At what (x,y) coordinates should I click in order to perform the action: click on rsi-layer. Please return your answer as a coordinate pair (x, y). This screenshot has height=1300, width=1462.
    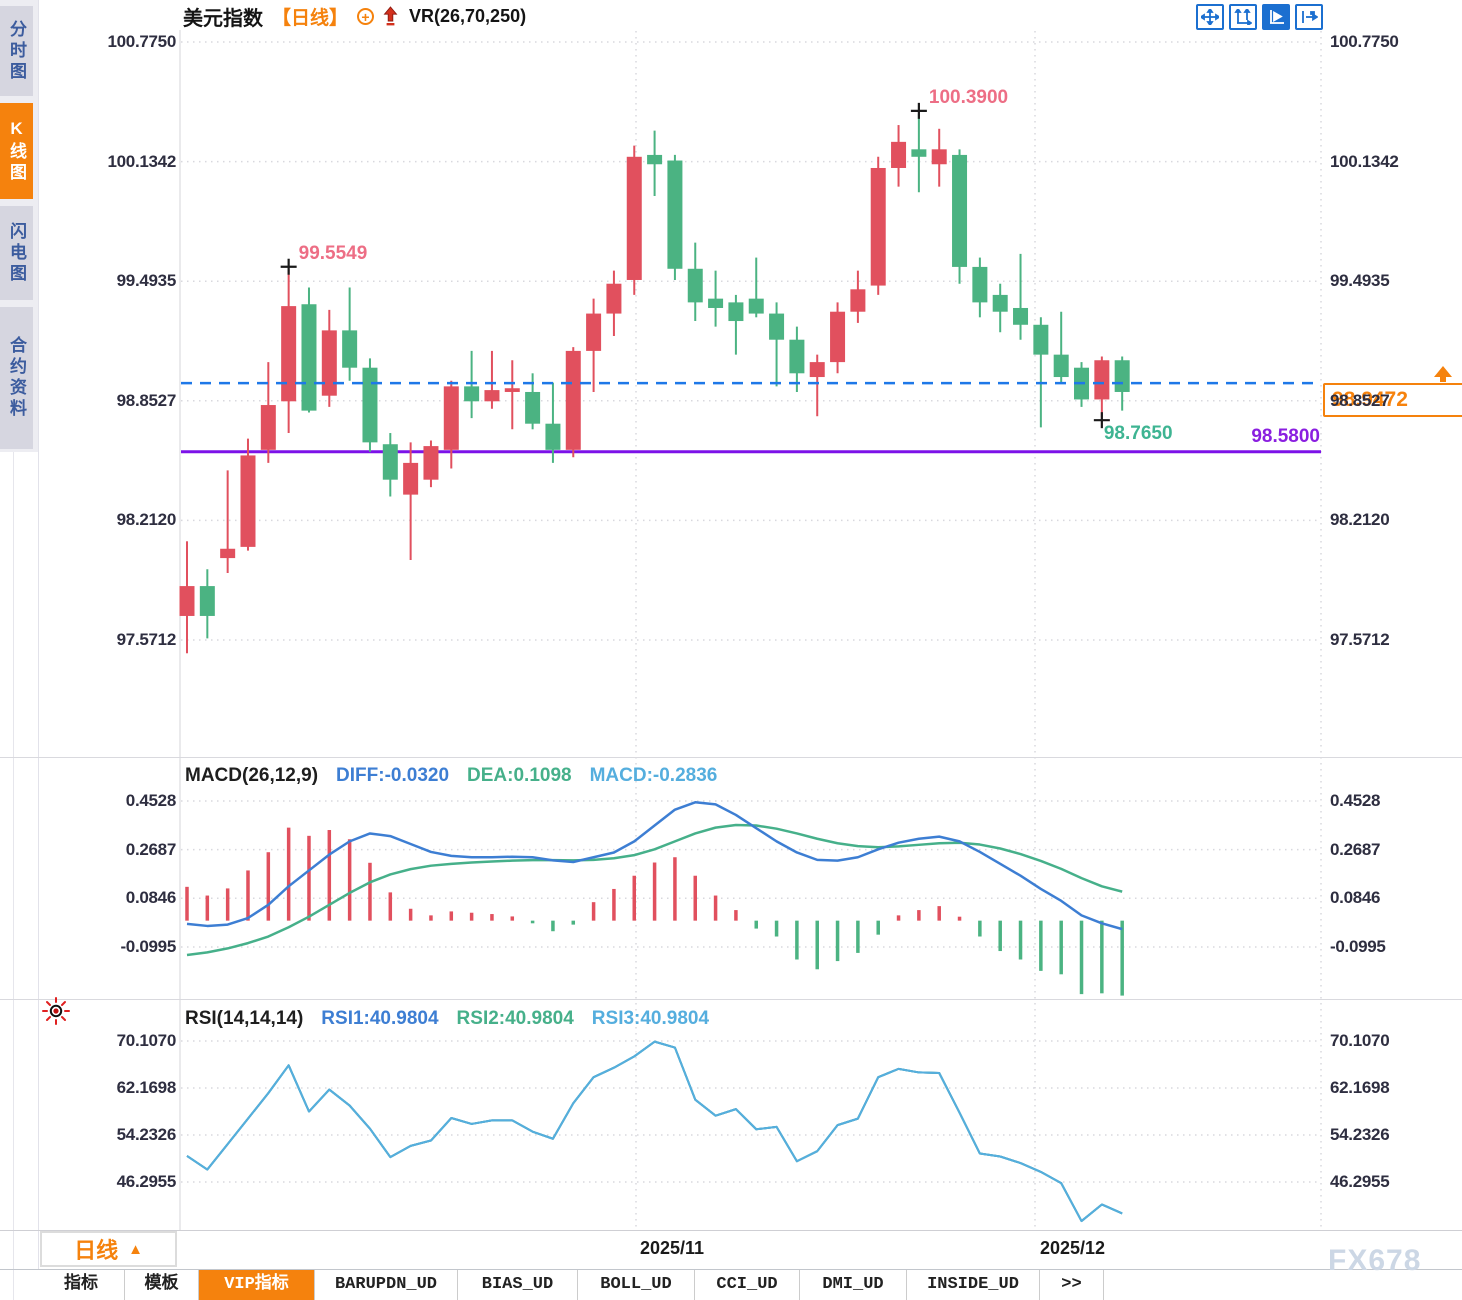
    Looking at the image, I should click on (654, 1131).